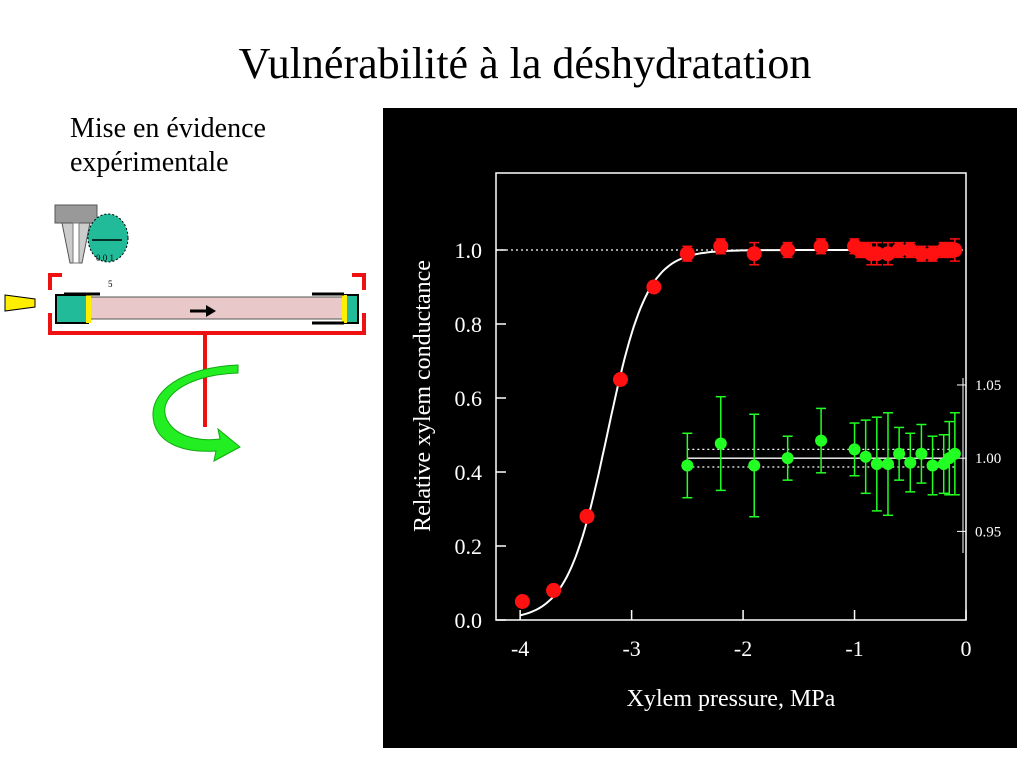  I want to click on x-tick-label: 0, so click(966, 648).